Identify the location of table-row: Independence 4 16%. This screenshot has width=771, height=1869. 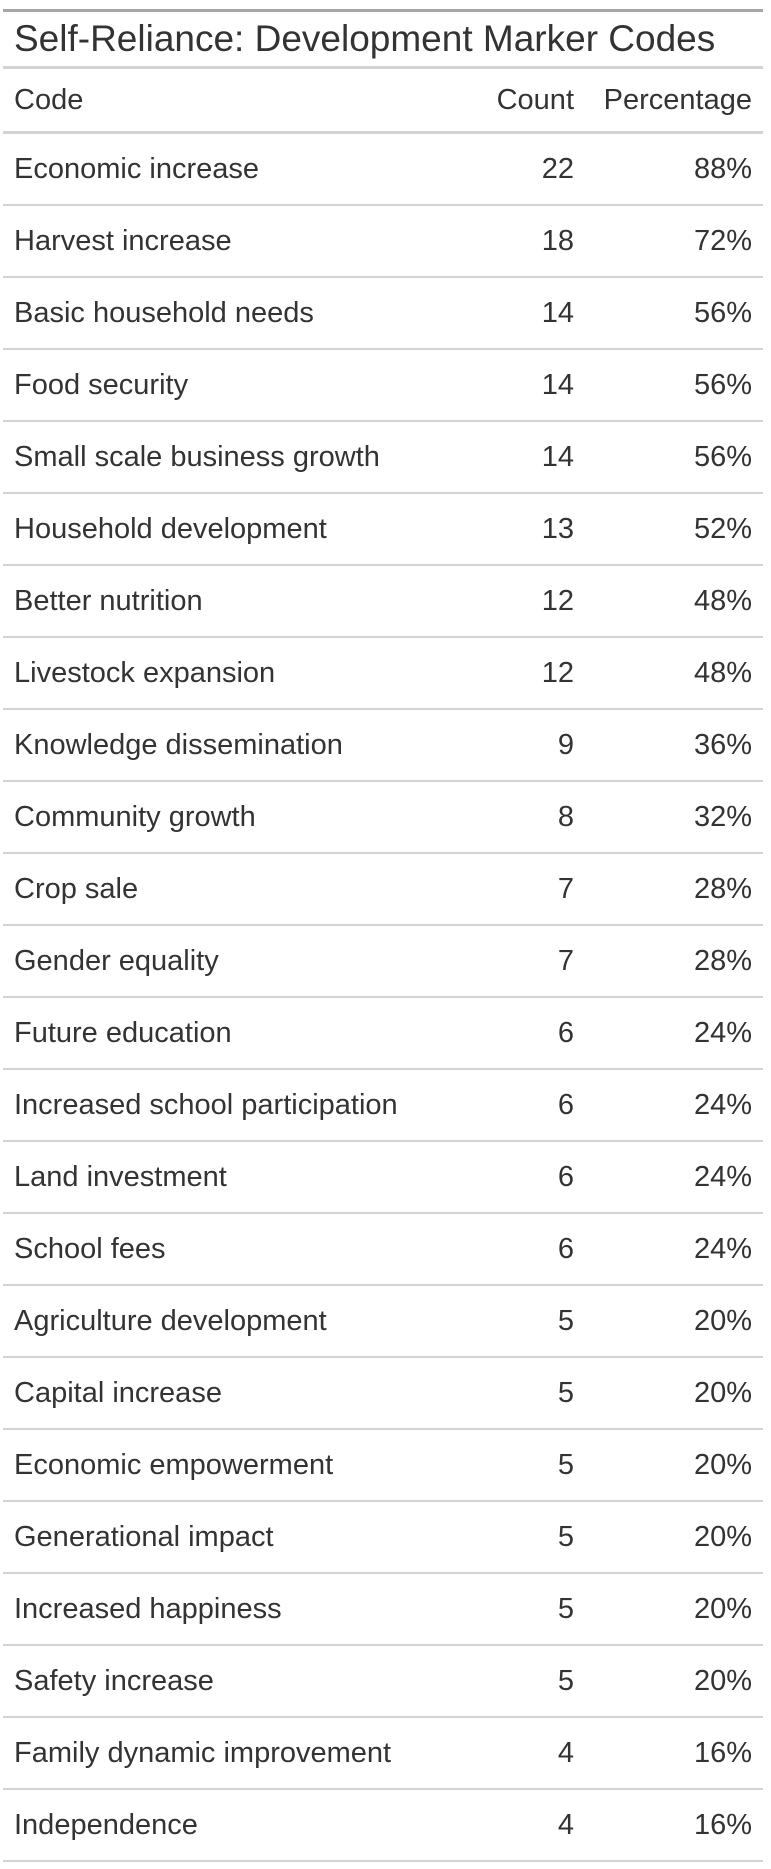
(383, 1825).